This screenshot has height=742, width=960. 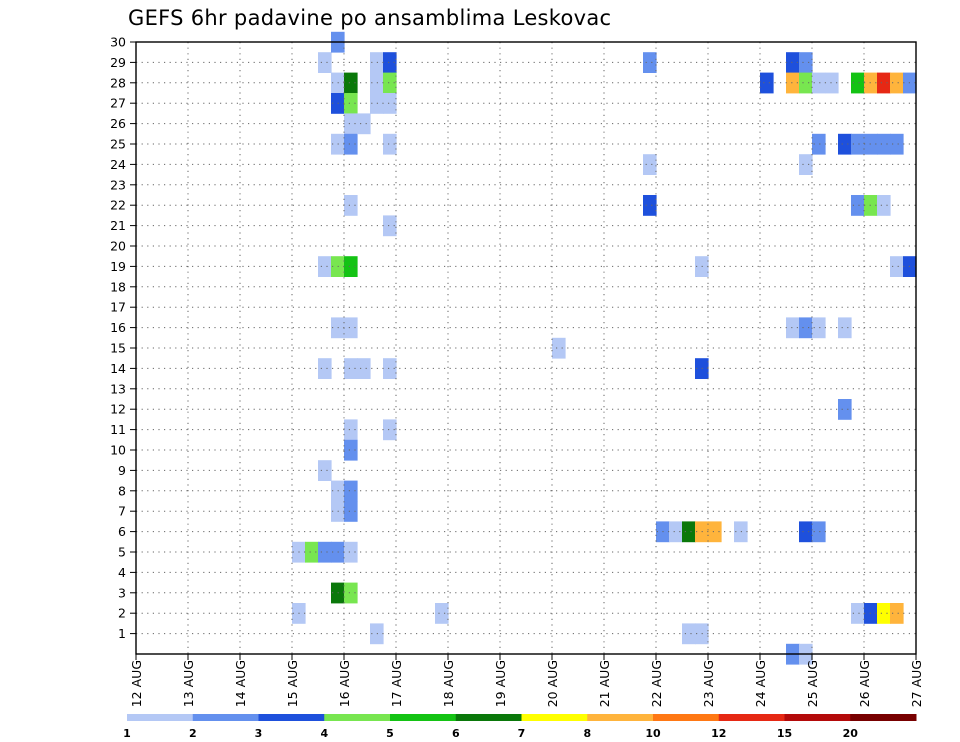 I want to click on y-tick-label: 19, so click(x=118, y=266).